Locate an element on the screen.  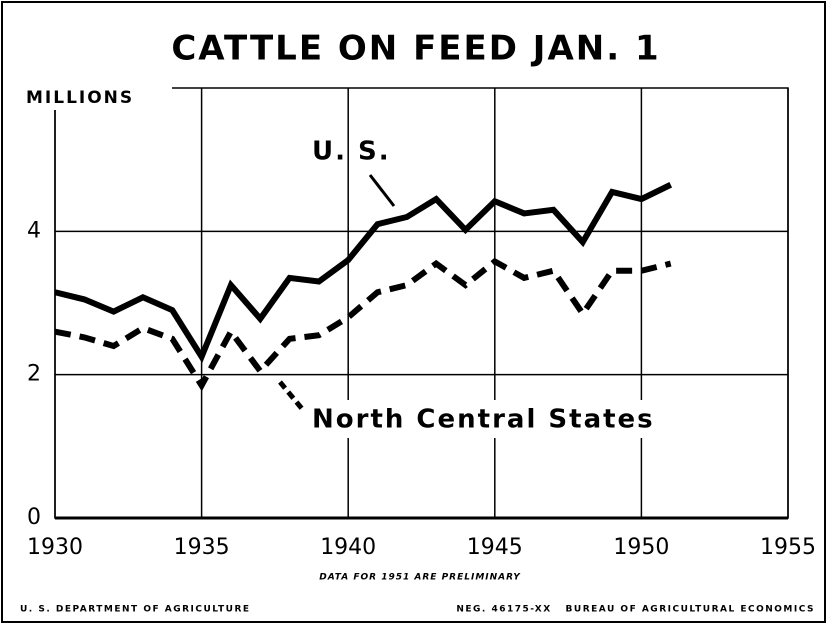
x-tick-label: 1950 is located at coordinates (641, 547).